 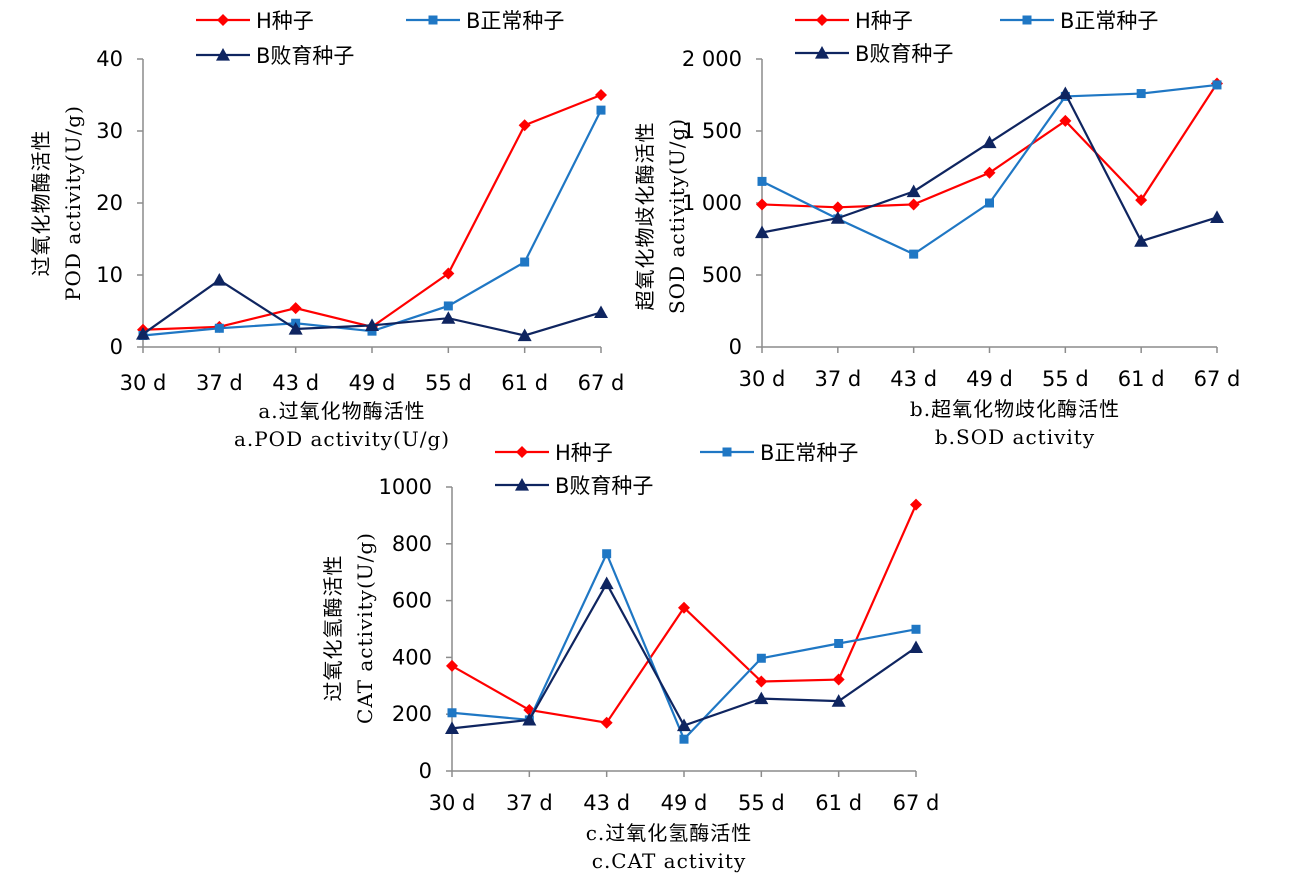 What do you see at coordinates (365, 628) in the screenshot?
I see `y-axis-label: CAT activity(U/g)` at bounding box center [365, 628].